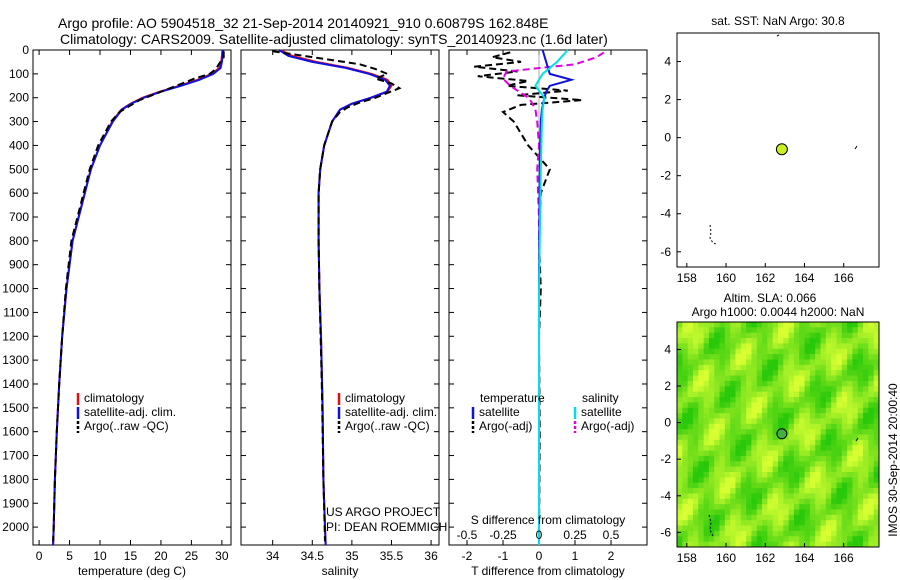 Image resolution: width=900 pixels, height=580 pixels. Describe the element at coordinates (15, 384) in the screenshot. I see `depth-tick-label: 1400` at that location.